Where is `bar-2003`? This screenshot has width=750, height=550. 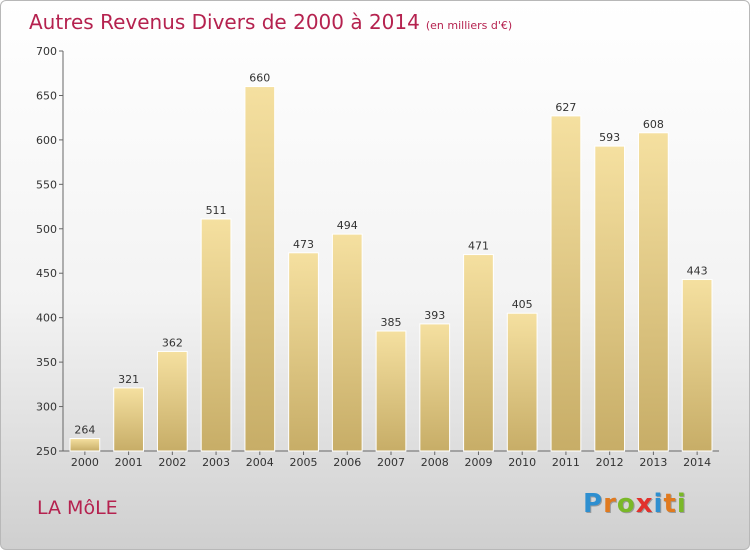
bar-2003 is located at coordinates (216, 335).